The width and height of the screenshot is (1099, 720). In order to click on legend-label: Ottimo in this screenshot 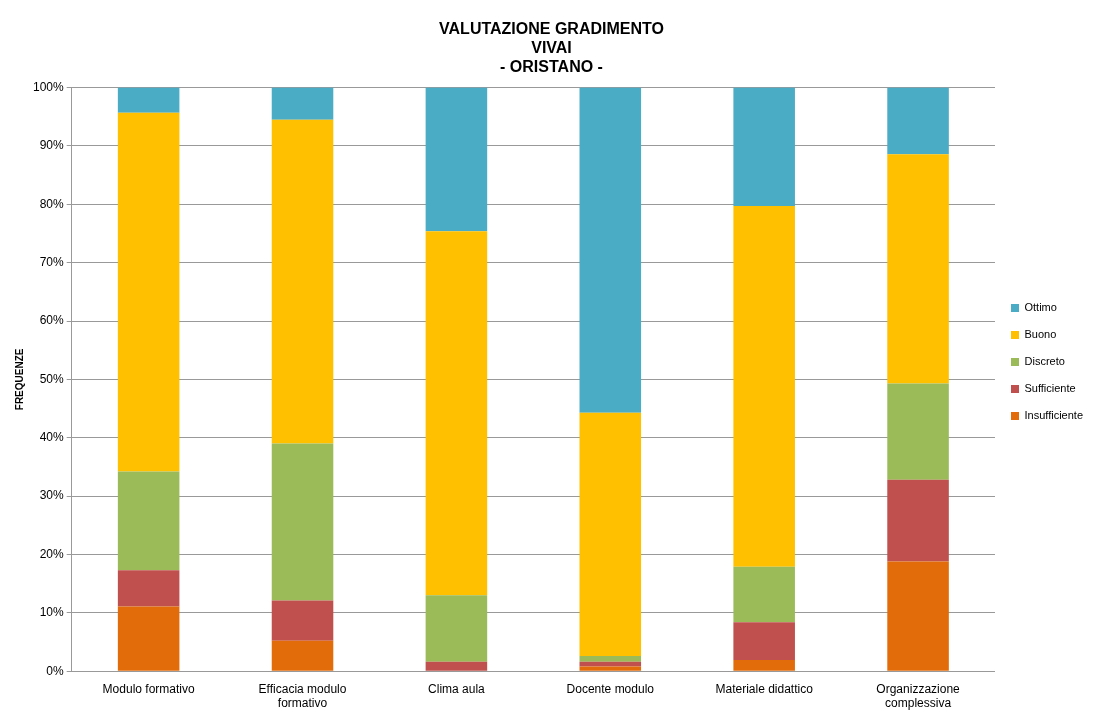, I will do `click(1040, 307)`.